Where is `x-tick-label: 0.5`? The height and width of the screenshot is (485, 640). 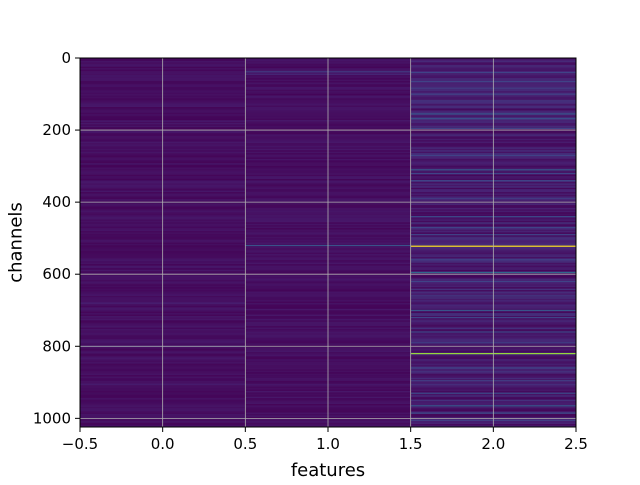
x-tick-label: 0.5 is located at coordinates (245, 444).